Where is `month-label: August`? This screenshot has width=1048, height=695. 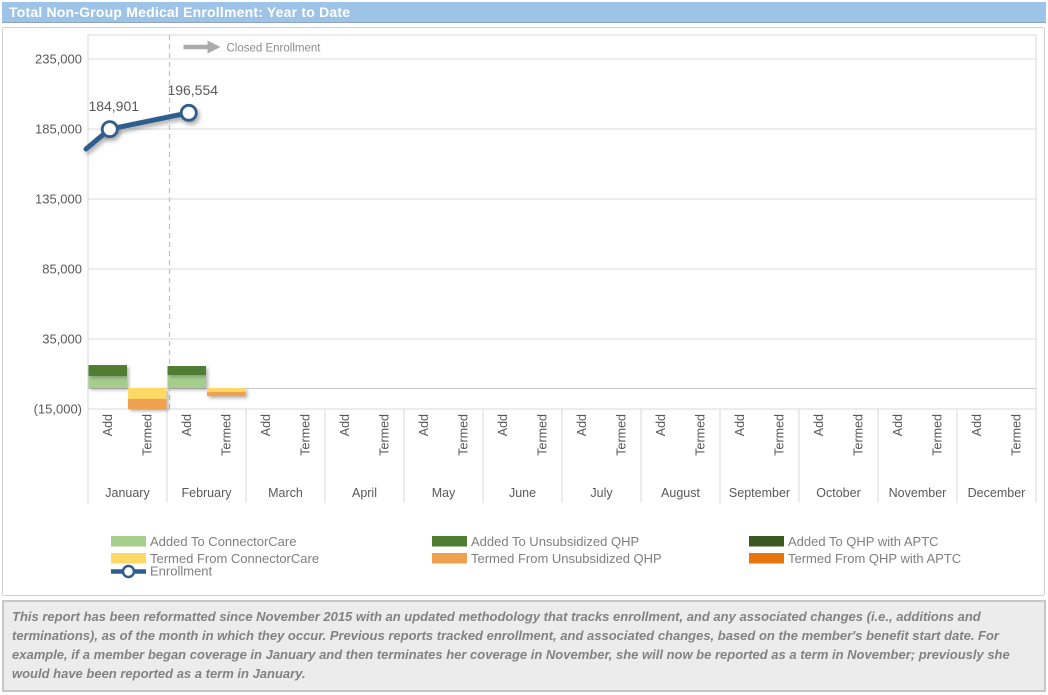 month-label: August is located at coordinates (680, 493).